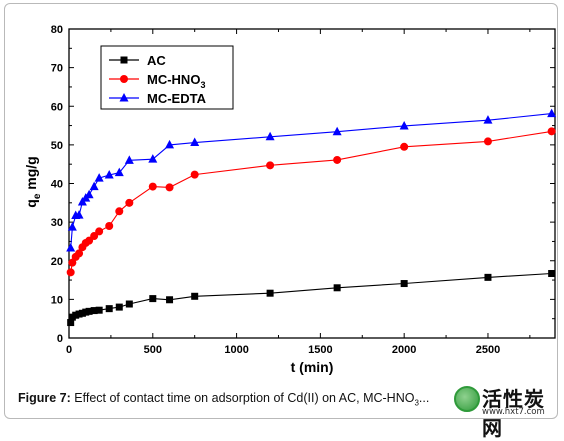 The width and height of the screenshot is (564, 441). I want to click on watermark-url: www.hxt7.com, so click(513, 412).